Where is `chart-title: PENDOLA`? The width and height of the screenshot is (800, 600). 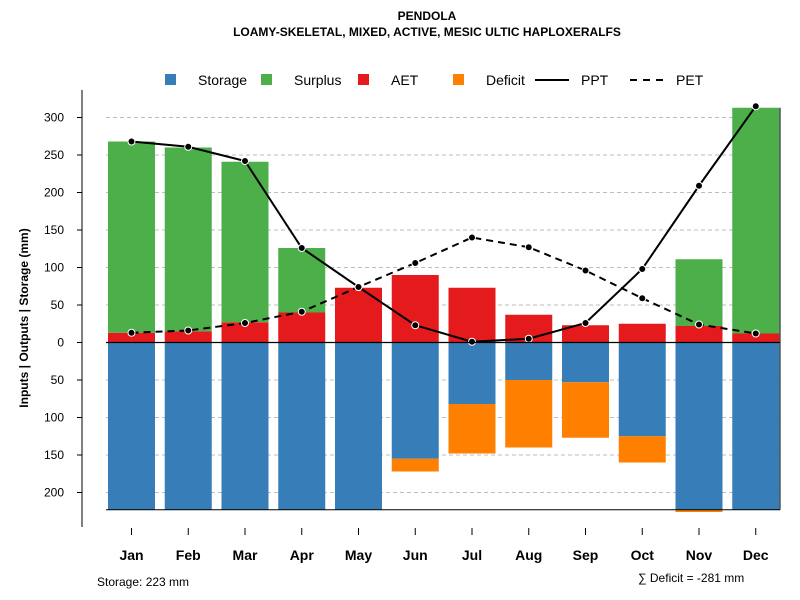
chart-title: PENDOLA is located at coordinates (427, 16).